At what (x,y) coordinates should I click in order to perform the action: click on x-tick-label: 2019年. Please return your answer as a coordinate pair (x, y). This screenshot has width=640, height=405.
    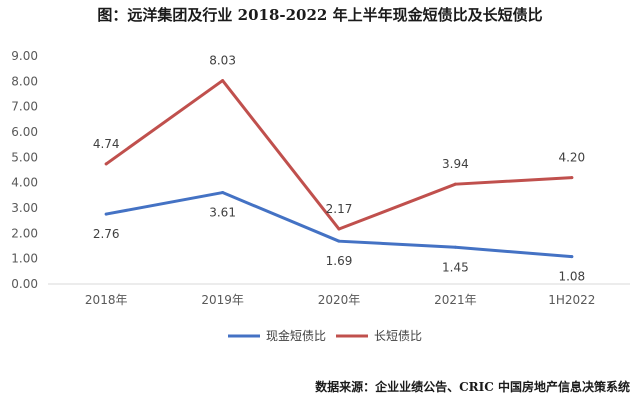
    Looking at the image, I should click on (222, 300).